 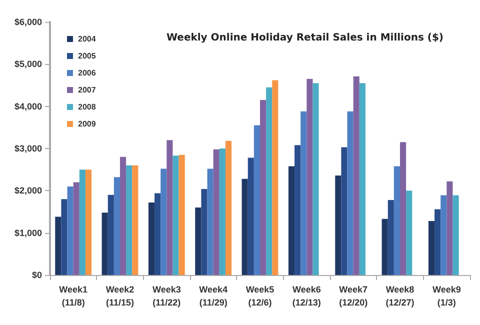 I want to click on legend-label: 2006, so click(x=87, y=73).